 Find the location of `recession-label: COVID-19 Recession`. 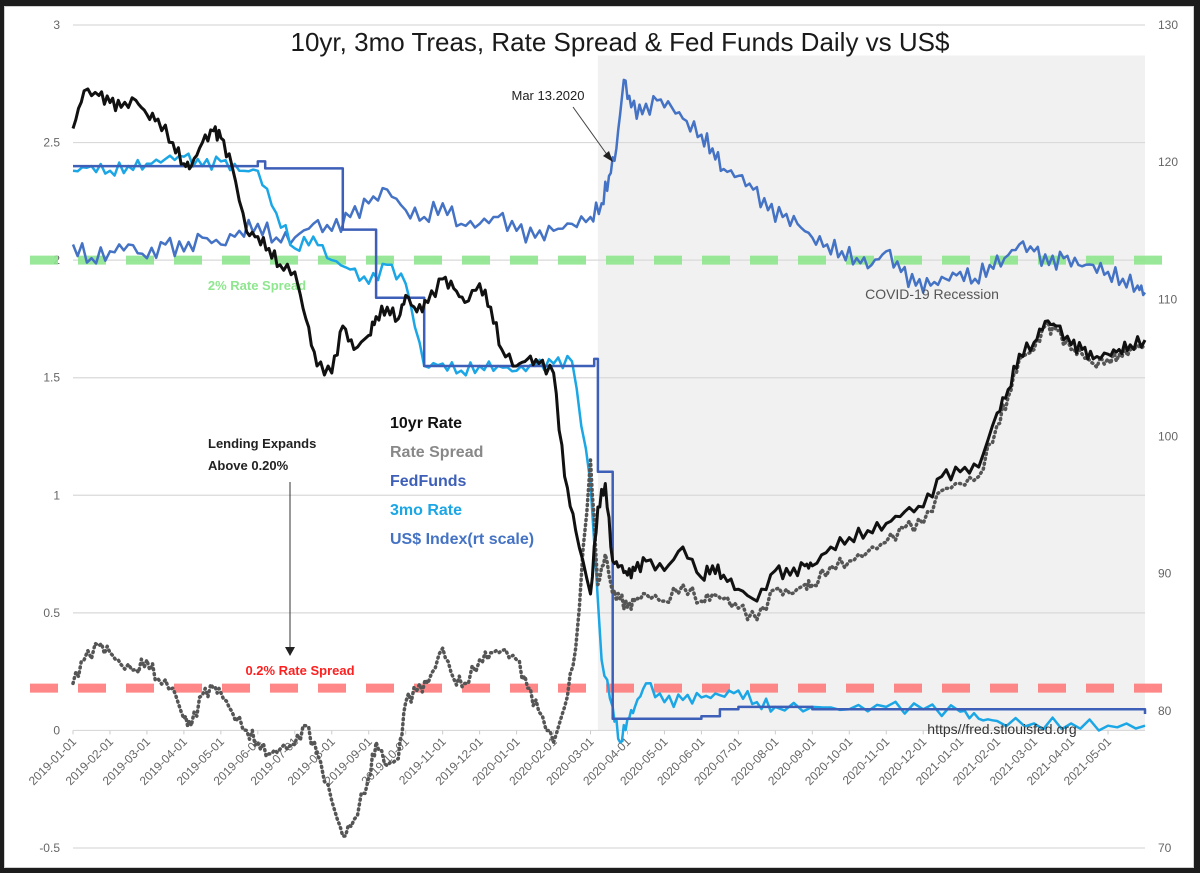

recession-label: COVID-19 Recession is located at coordinates (932, 294).